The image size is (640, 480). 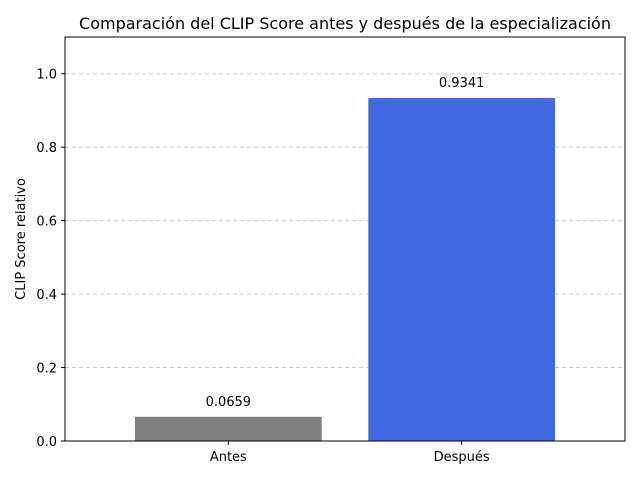 I want to click on y-tick-label: 0.4, so click(x=46, y=295).